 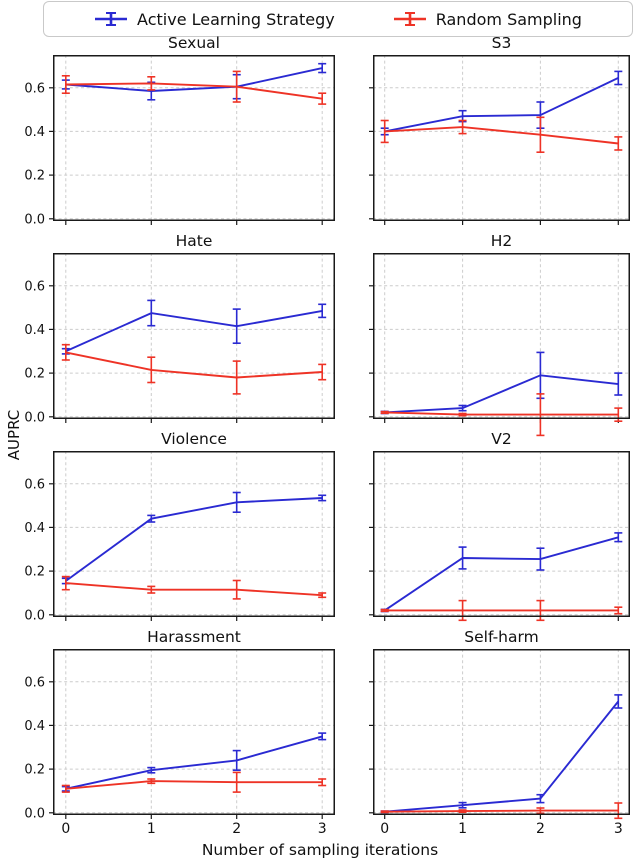 I want to click on plot-area-h2, so click(x=499, y=345).